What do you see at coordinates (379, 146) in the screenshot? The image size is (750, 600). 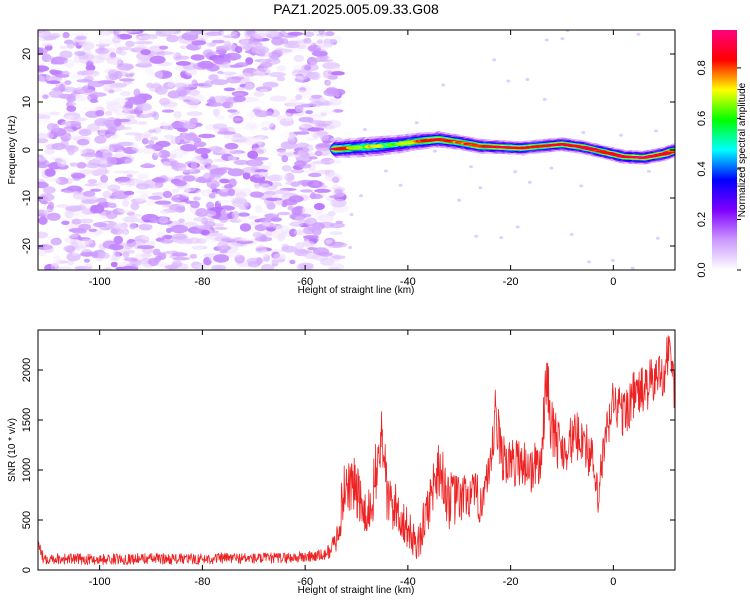 I see `heatmap-ridge-cell` at bounding box center [379, 146].